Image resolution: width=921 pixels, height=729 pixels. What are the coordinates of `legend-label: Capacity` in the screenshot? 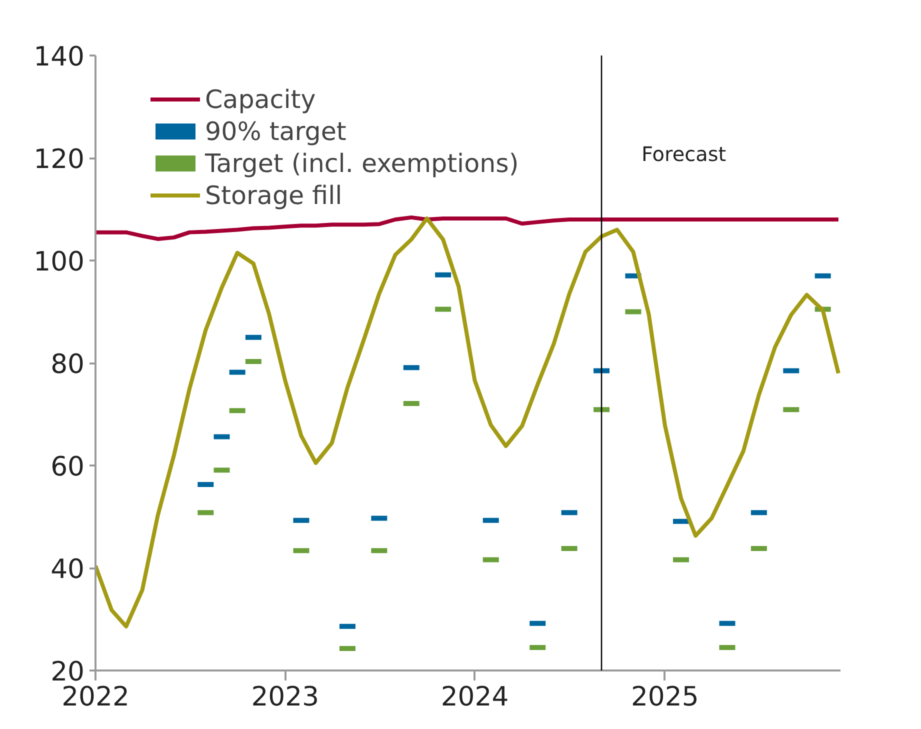 It's located at (260, 99).